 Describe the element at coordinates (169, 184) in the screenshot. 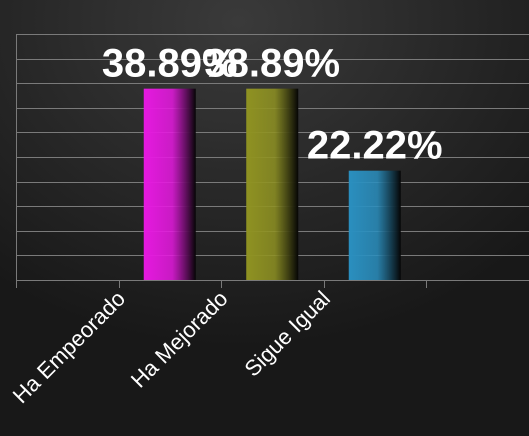

I see `bar-ha-empeorado` at that location.